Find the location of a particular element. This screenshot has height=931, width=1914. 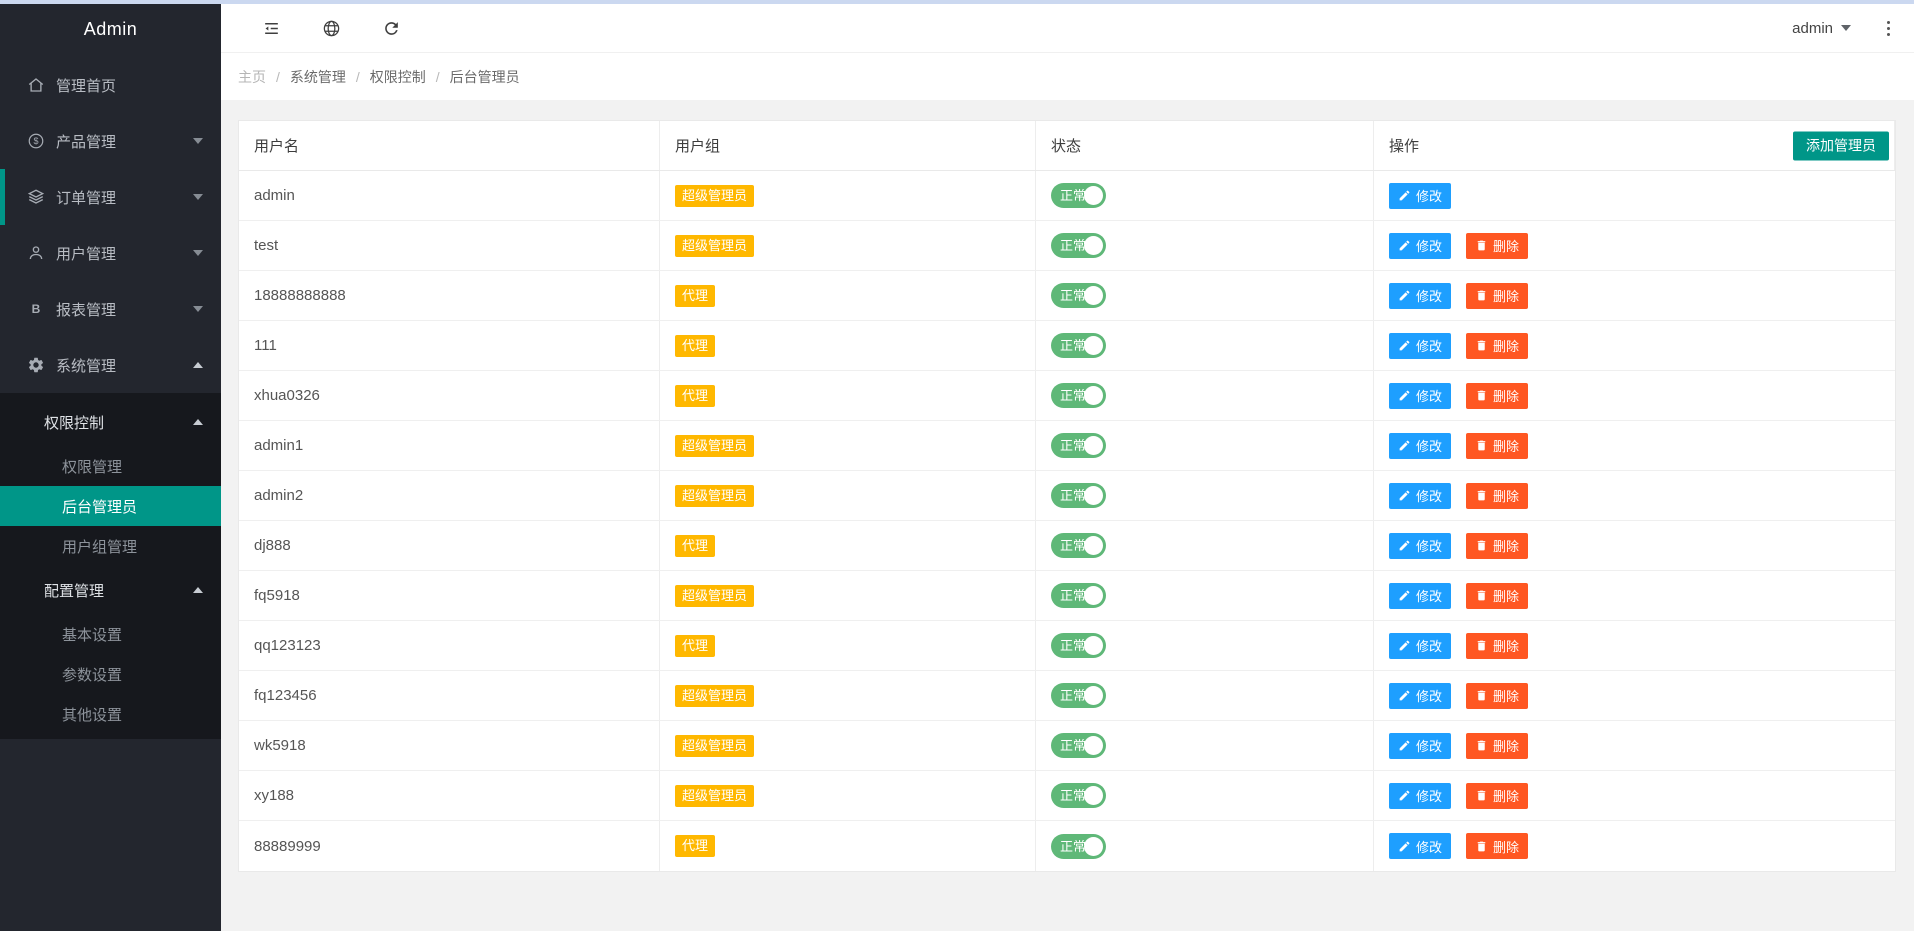

sidebar-item-param-settings: 参数设置 is located at coordinates (110, 674).